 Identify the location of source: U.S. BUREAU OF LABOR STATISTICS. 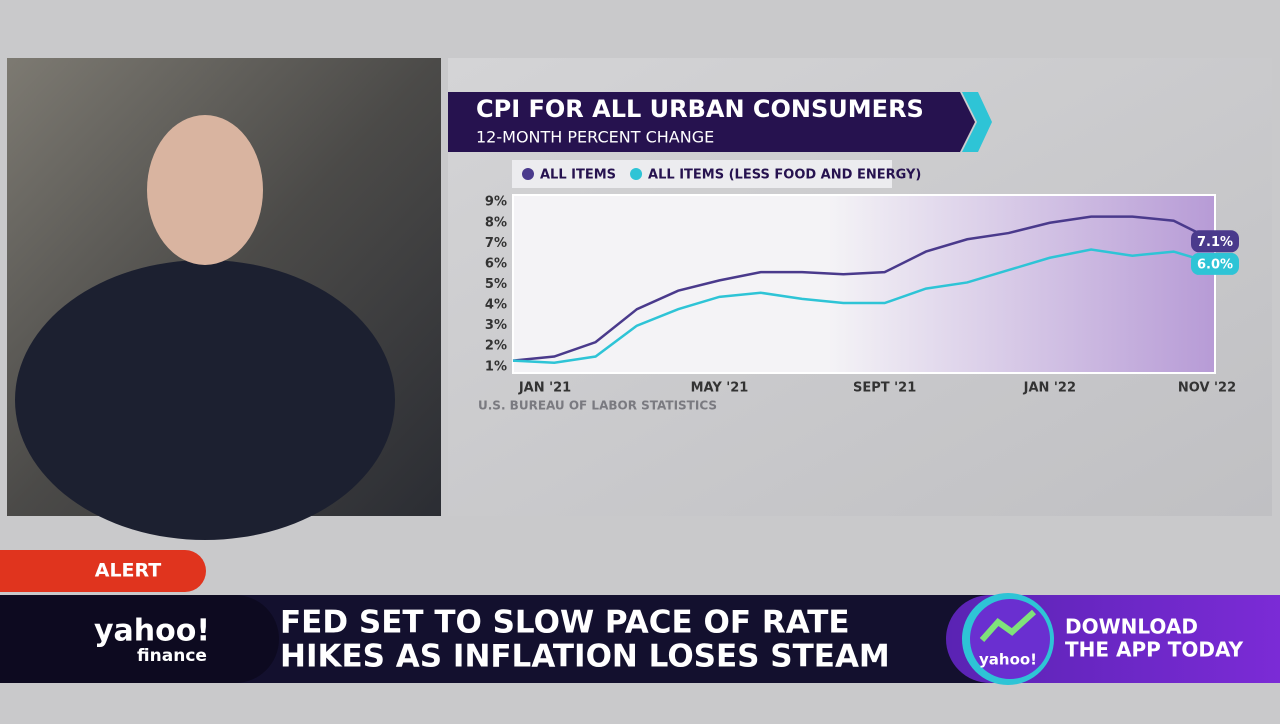
(597, 406).